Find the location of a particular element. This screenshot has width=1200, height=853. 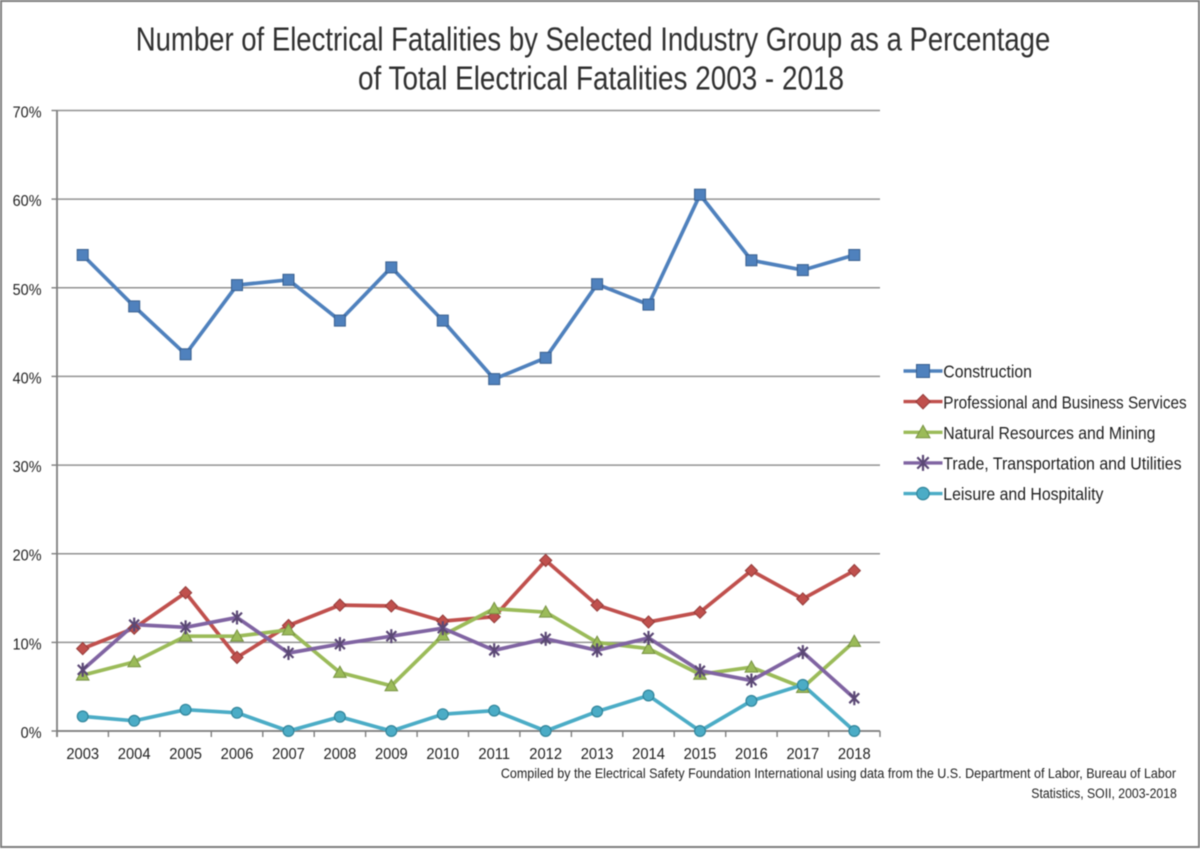

svg-text: 2018 is located at coordinates (854, 755).